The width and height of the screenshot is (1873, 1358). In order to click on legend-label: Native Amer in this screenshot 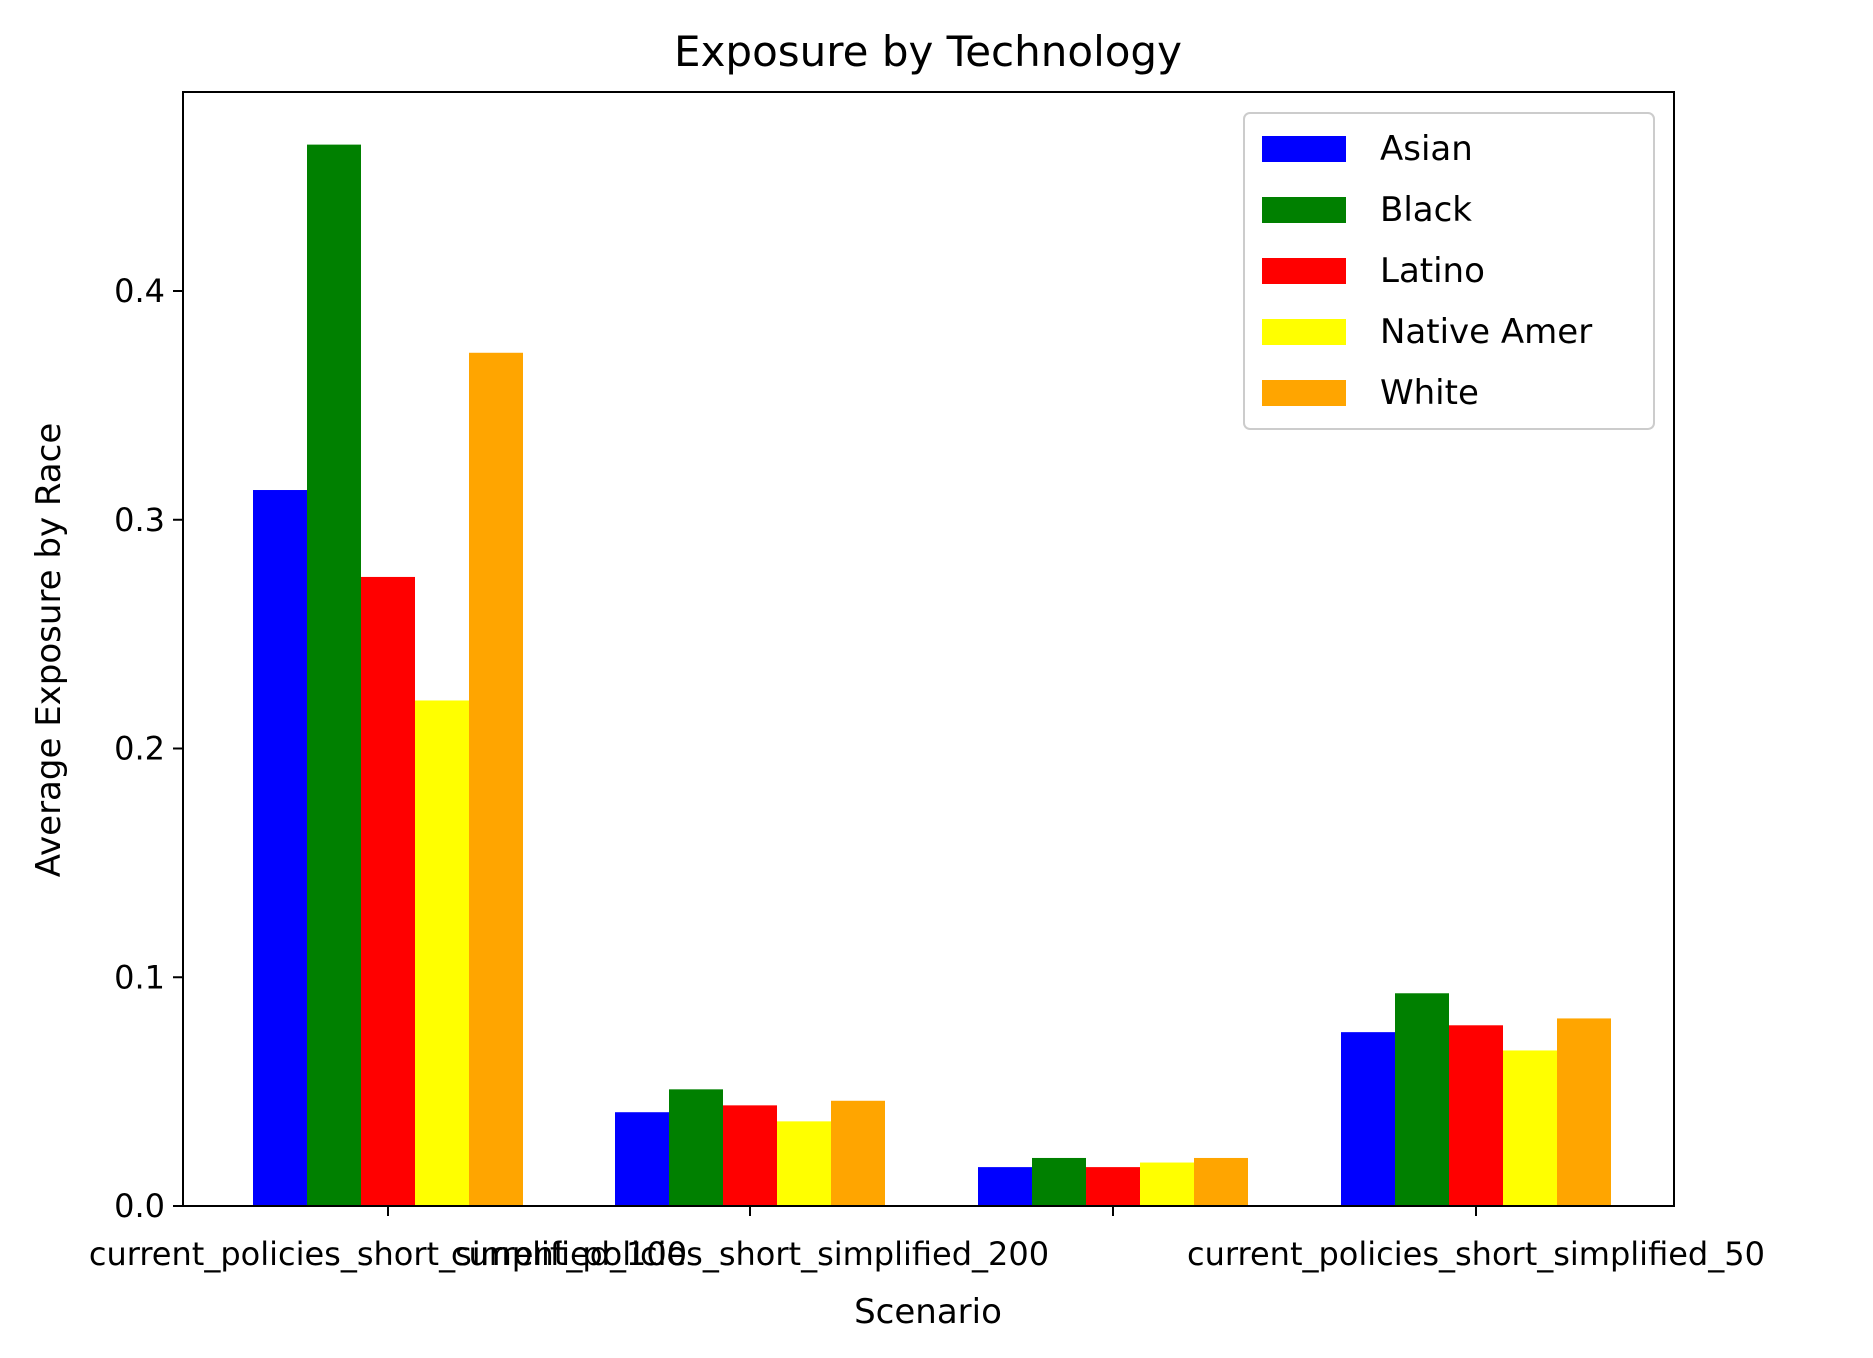, I will do `click(1486, 332)`.